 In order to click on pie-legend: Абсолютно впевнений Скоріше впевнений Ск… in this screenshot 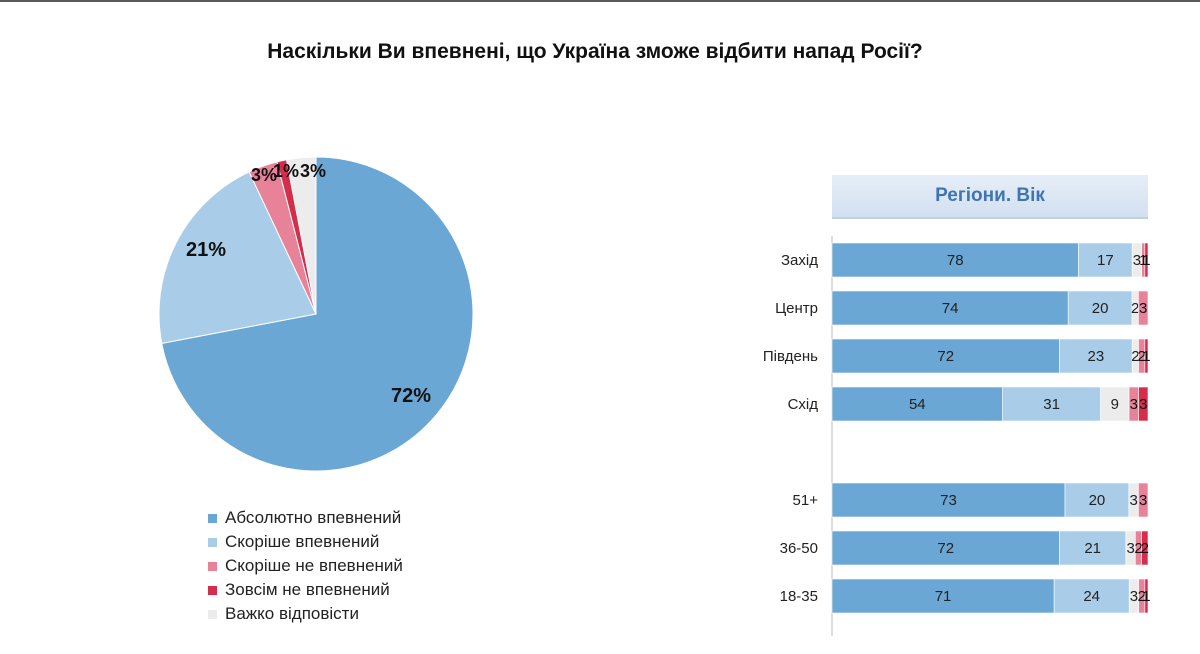, I will do `click(305, 566)`.